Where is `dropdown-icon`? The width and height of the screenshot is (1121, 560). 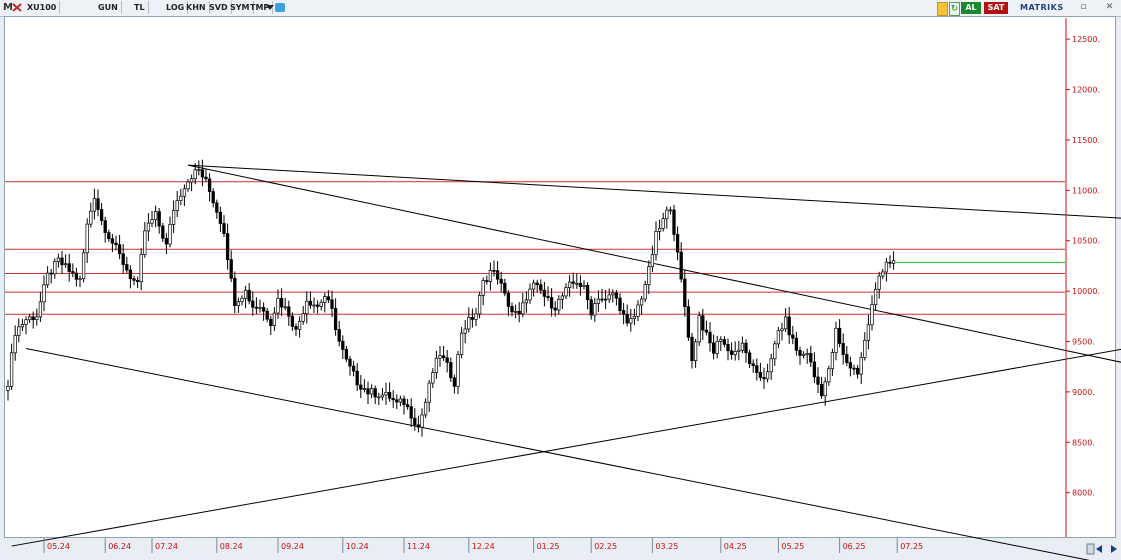
dropdown-icon is located at coordinates (270, 7).